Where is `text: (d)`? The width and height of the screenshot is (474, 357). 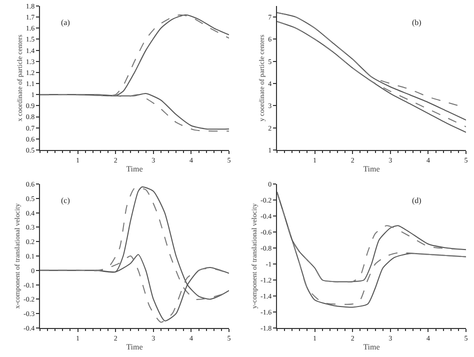 text: (d) is located at coordinates (417, 200).